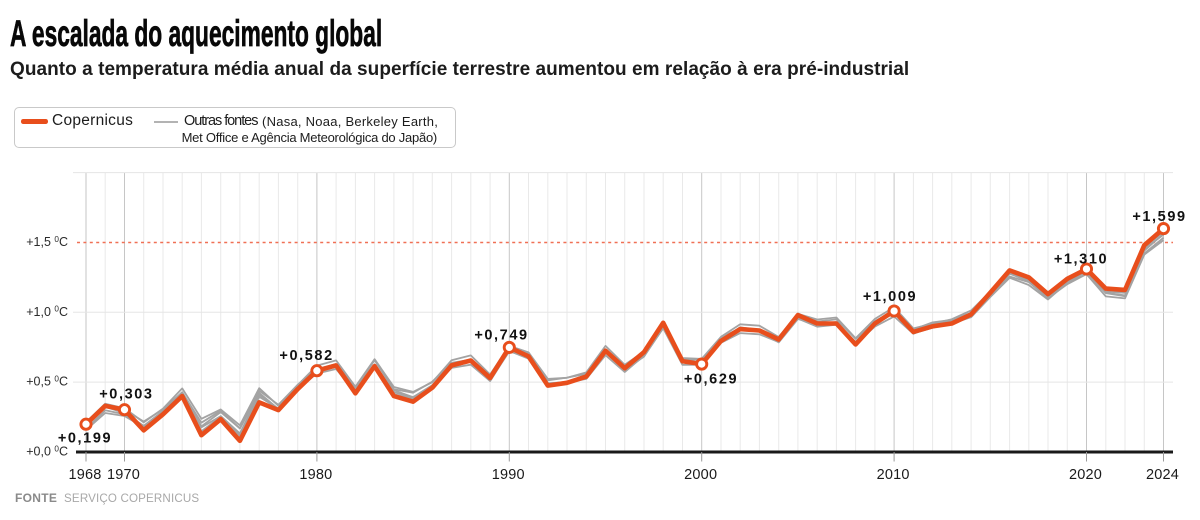 The image size is (1200, 520). What do you see at coordinates (123, 475) in the screenshot?
I see `svg-text: 1970` at bounding box center [123, 475].